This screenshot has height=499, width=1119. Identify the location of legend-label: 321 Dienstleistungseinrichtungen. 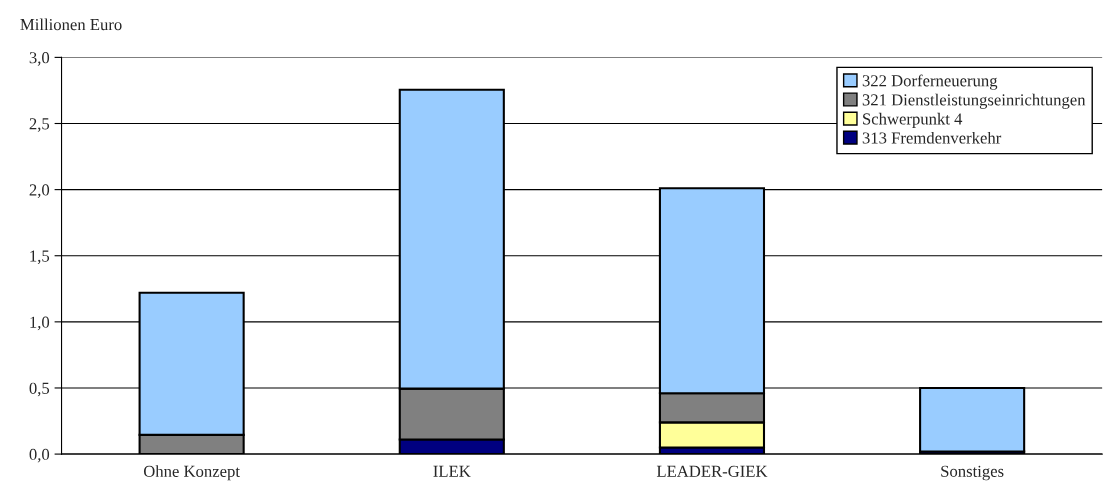
(974, 101).